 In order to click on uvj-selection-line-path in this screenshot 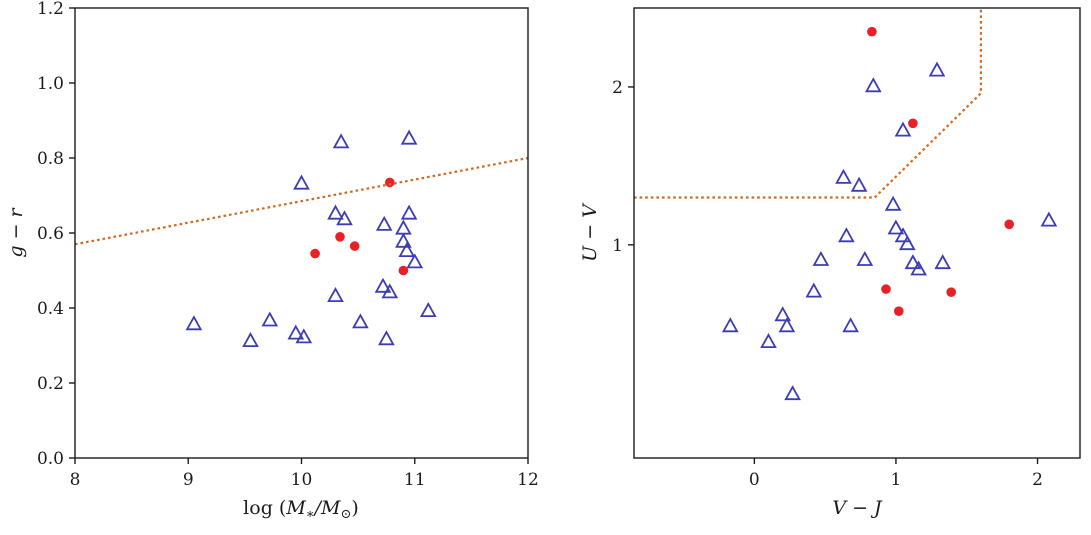, I will do `click(808, 103)`.